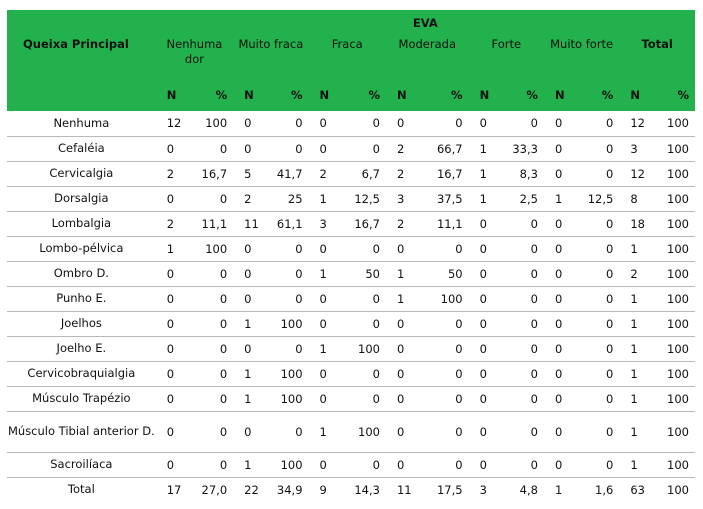 The image size is (703, 509). Describe the element at coordinates (347, 57) in the screenshot. I see `category-header: Fraca` at that location.